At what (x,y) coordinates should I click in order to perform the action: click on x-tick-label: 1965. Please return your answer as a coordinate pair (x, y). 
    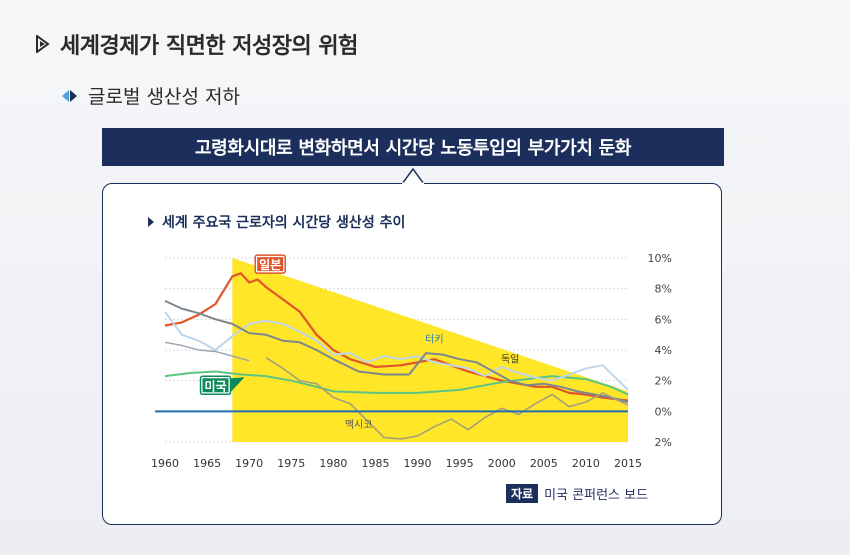
    Looking at the image, I should click on (207, 463).